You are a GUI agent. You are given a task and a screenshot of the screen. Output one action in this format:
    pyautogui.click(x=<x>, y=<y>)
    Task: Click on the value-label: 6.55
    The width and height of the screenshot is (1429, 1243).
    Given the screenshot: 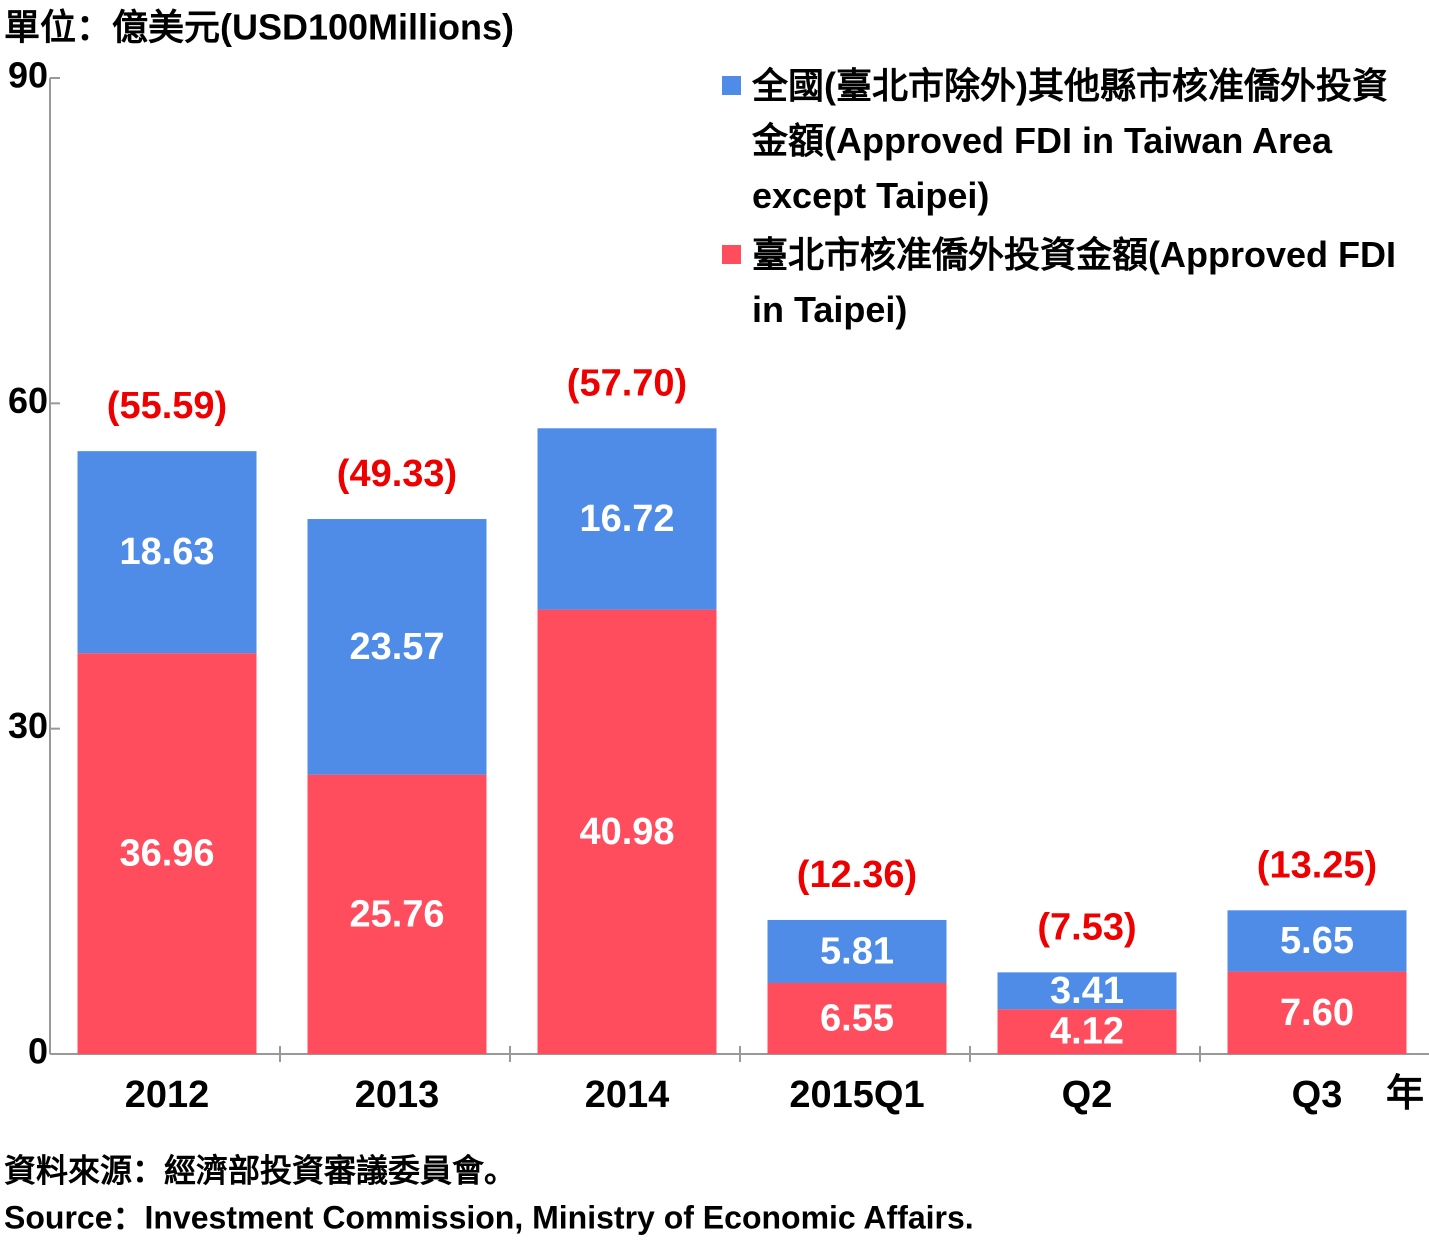 What is the action you would take?
    pyautogui.click(x=857, y=1019)
    